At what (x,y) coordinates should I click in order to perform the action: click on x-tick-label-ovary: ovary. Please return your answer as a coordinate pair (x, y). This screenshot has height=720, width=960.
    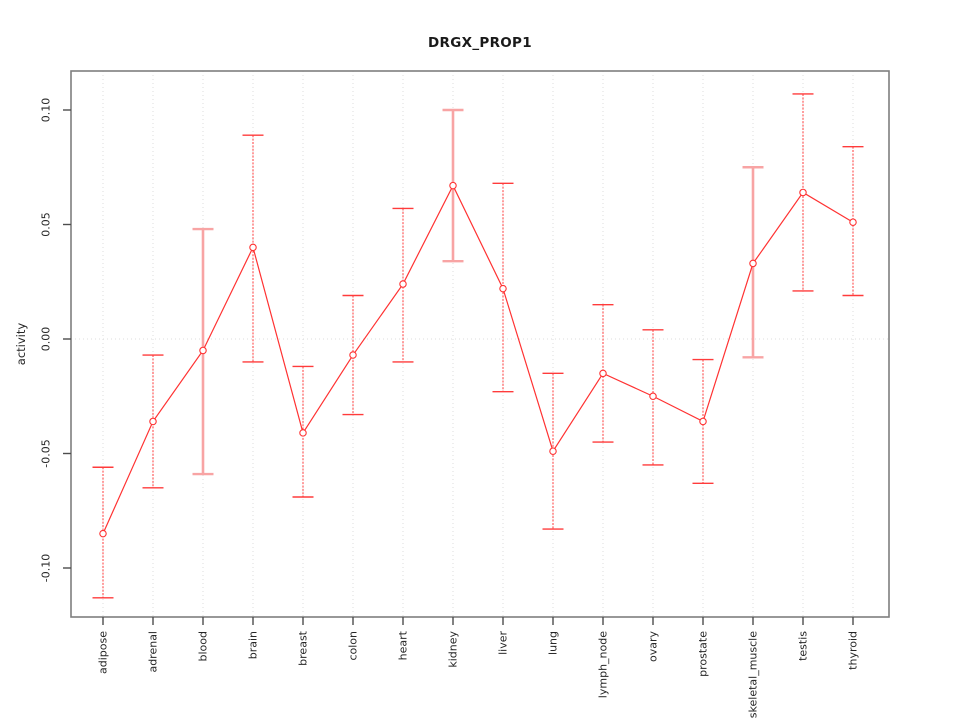
    Looking at the image, I should click on (653, 647).